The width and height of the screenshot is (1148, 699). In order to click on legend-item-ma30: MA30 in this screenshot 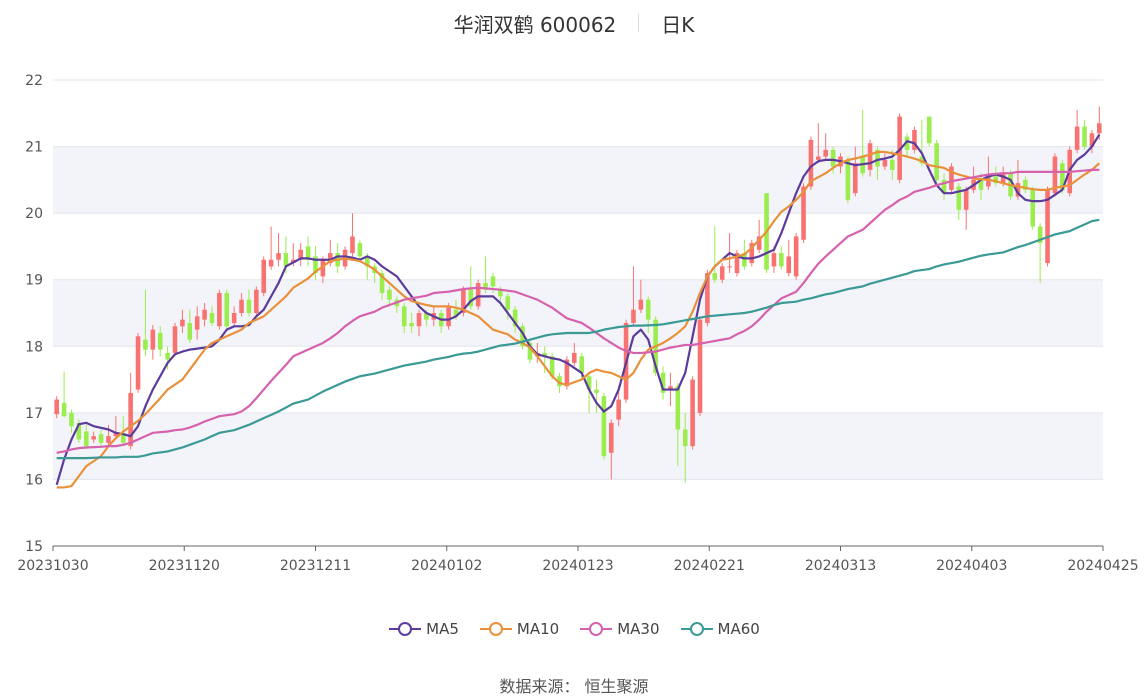, I will do `click(619, 629)`.